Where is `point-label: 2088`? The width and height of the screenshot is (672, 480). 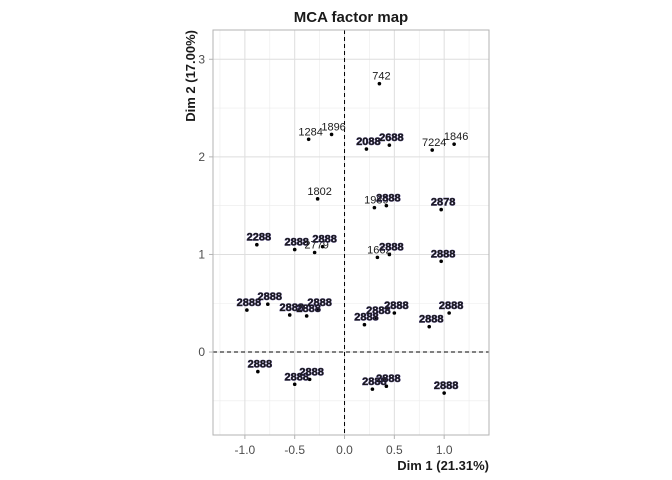 point-label: 2088 is located at coordinates (368, 142).